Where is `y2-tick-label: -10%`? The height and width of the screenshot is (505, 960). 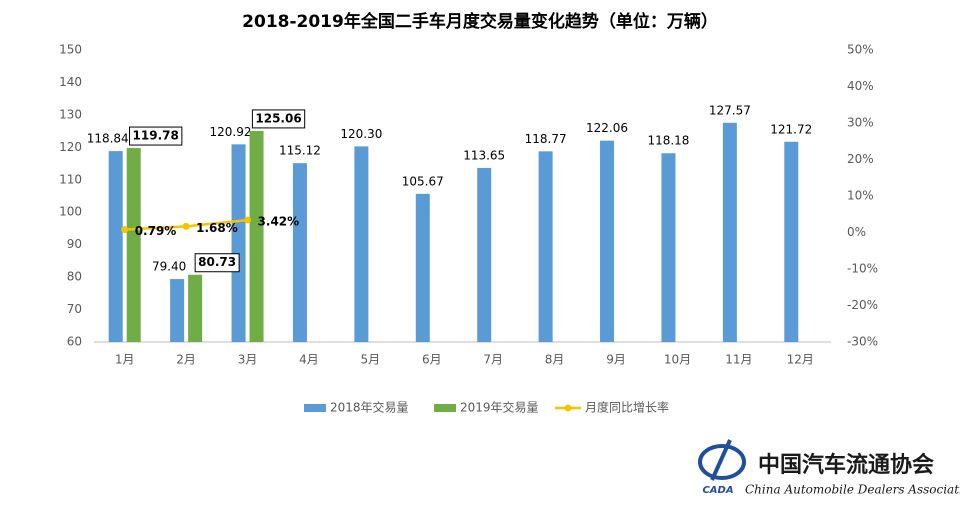
y2-tick-label: -10% is located at coordinates (862, 269).